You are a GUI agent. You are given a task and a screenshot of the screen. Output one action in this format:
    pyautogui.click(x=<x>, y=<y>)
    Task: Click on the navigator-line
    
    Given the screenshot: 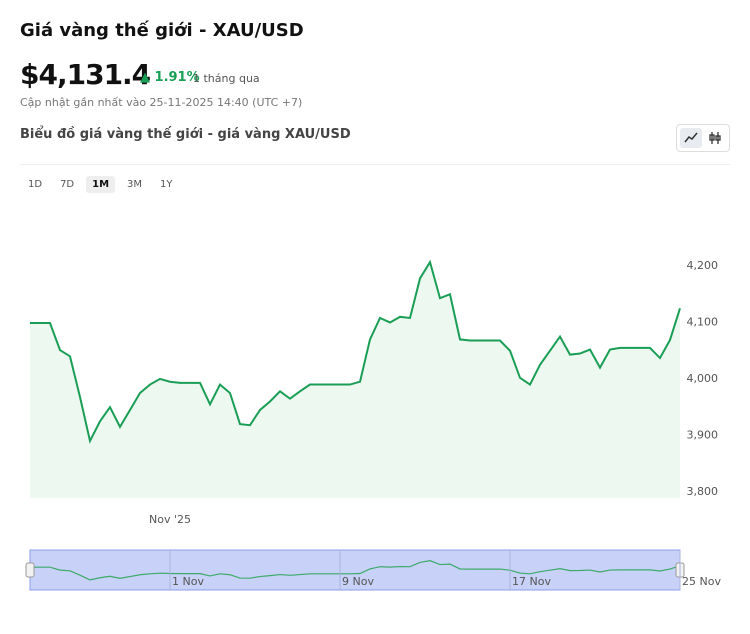 What is the action you would take?
    pyautogui.click(x=355, y=570)
    